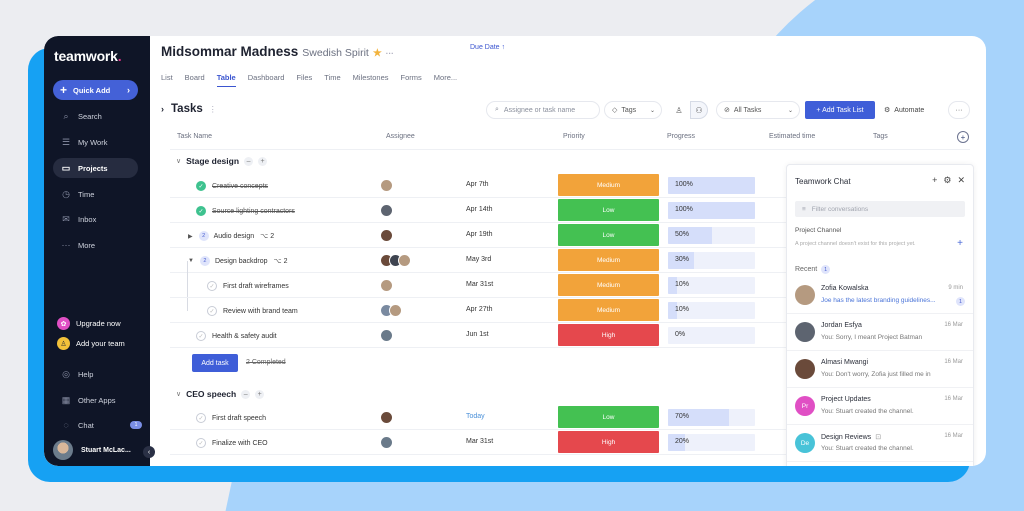  Describe the element at coordinates (963, 137) in the screenshot. I see `add-column-button: +` at that location.